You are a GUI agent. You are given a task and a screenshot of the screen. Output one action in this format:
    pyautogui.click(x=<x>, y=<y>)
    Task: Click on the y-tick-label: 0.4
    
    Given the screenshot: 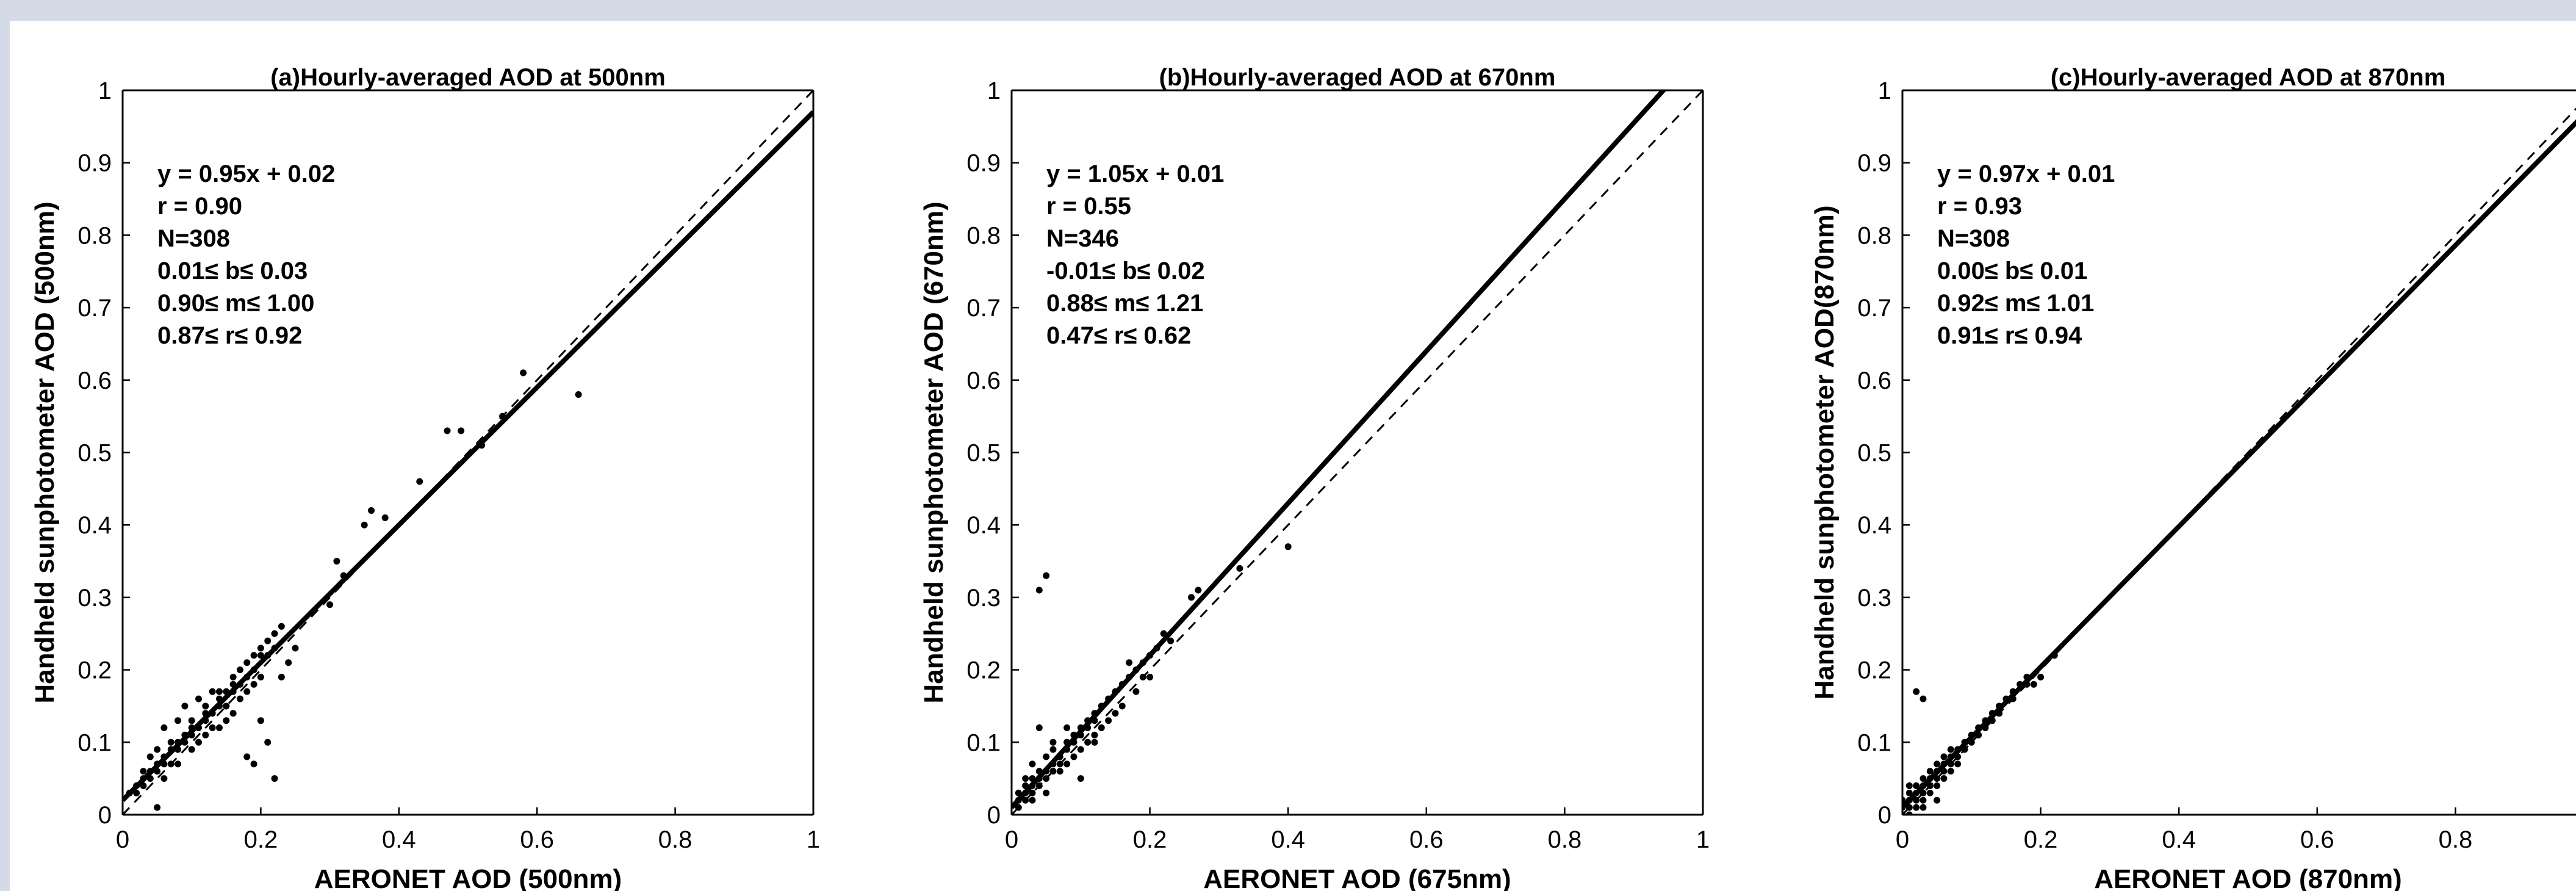 What is the action you would take?
    pyautogui.click(x=983, y=525)
    